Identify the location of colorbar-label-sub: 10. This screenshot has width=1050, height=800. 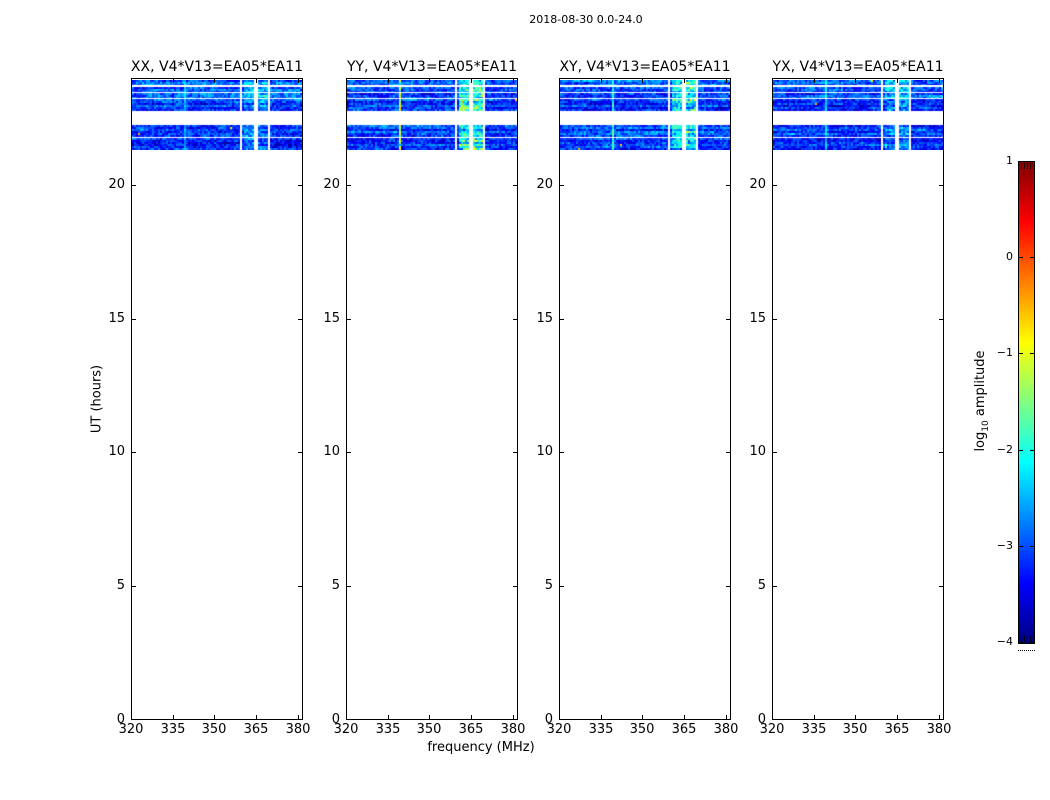
(985, 426).